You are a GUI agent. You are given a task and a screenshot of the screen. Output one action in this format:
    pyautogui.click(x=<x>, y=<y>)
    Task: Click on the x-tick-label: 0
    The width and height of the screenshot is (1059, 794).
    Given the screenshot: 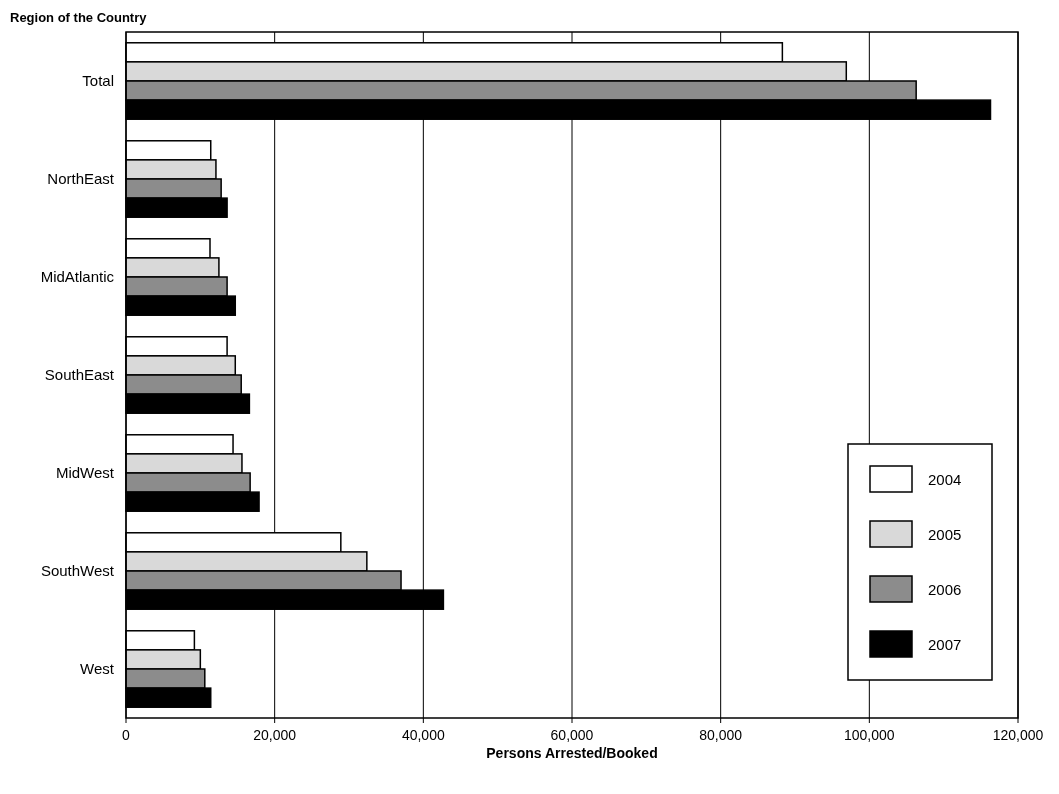 What is the action you would take?
    pyautogui.click(x=126, y=735)
    